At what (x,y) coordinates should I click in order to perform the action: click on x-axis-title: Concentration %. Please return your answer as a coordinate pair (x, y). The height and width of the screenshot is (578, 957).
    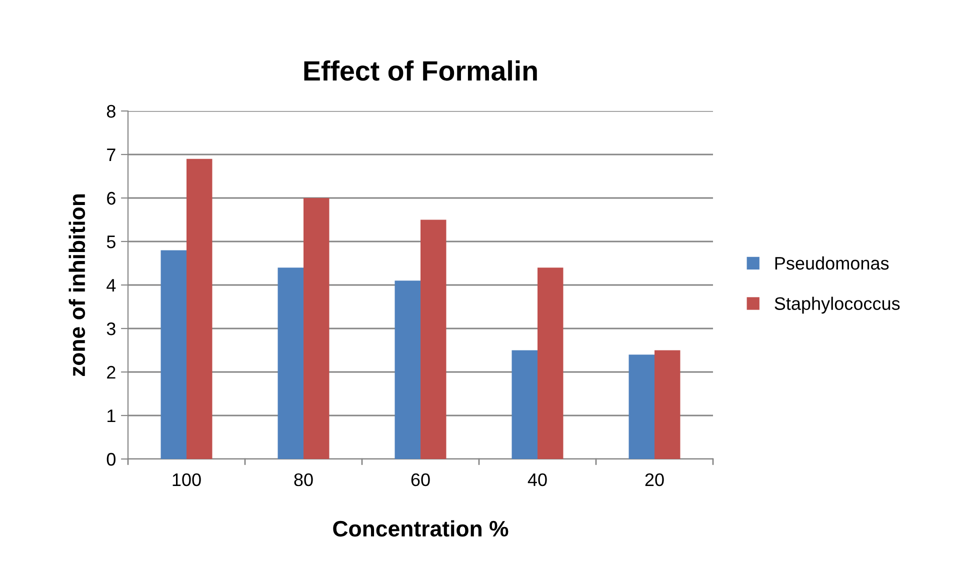
    Looking at the image, I should click on (420, 528).